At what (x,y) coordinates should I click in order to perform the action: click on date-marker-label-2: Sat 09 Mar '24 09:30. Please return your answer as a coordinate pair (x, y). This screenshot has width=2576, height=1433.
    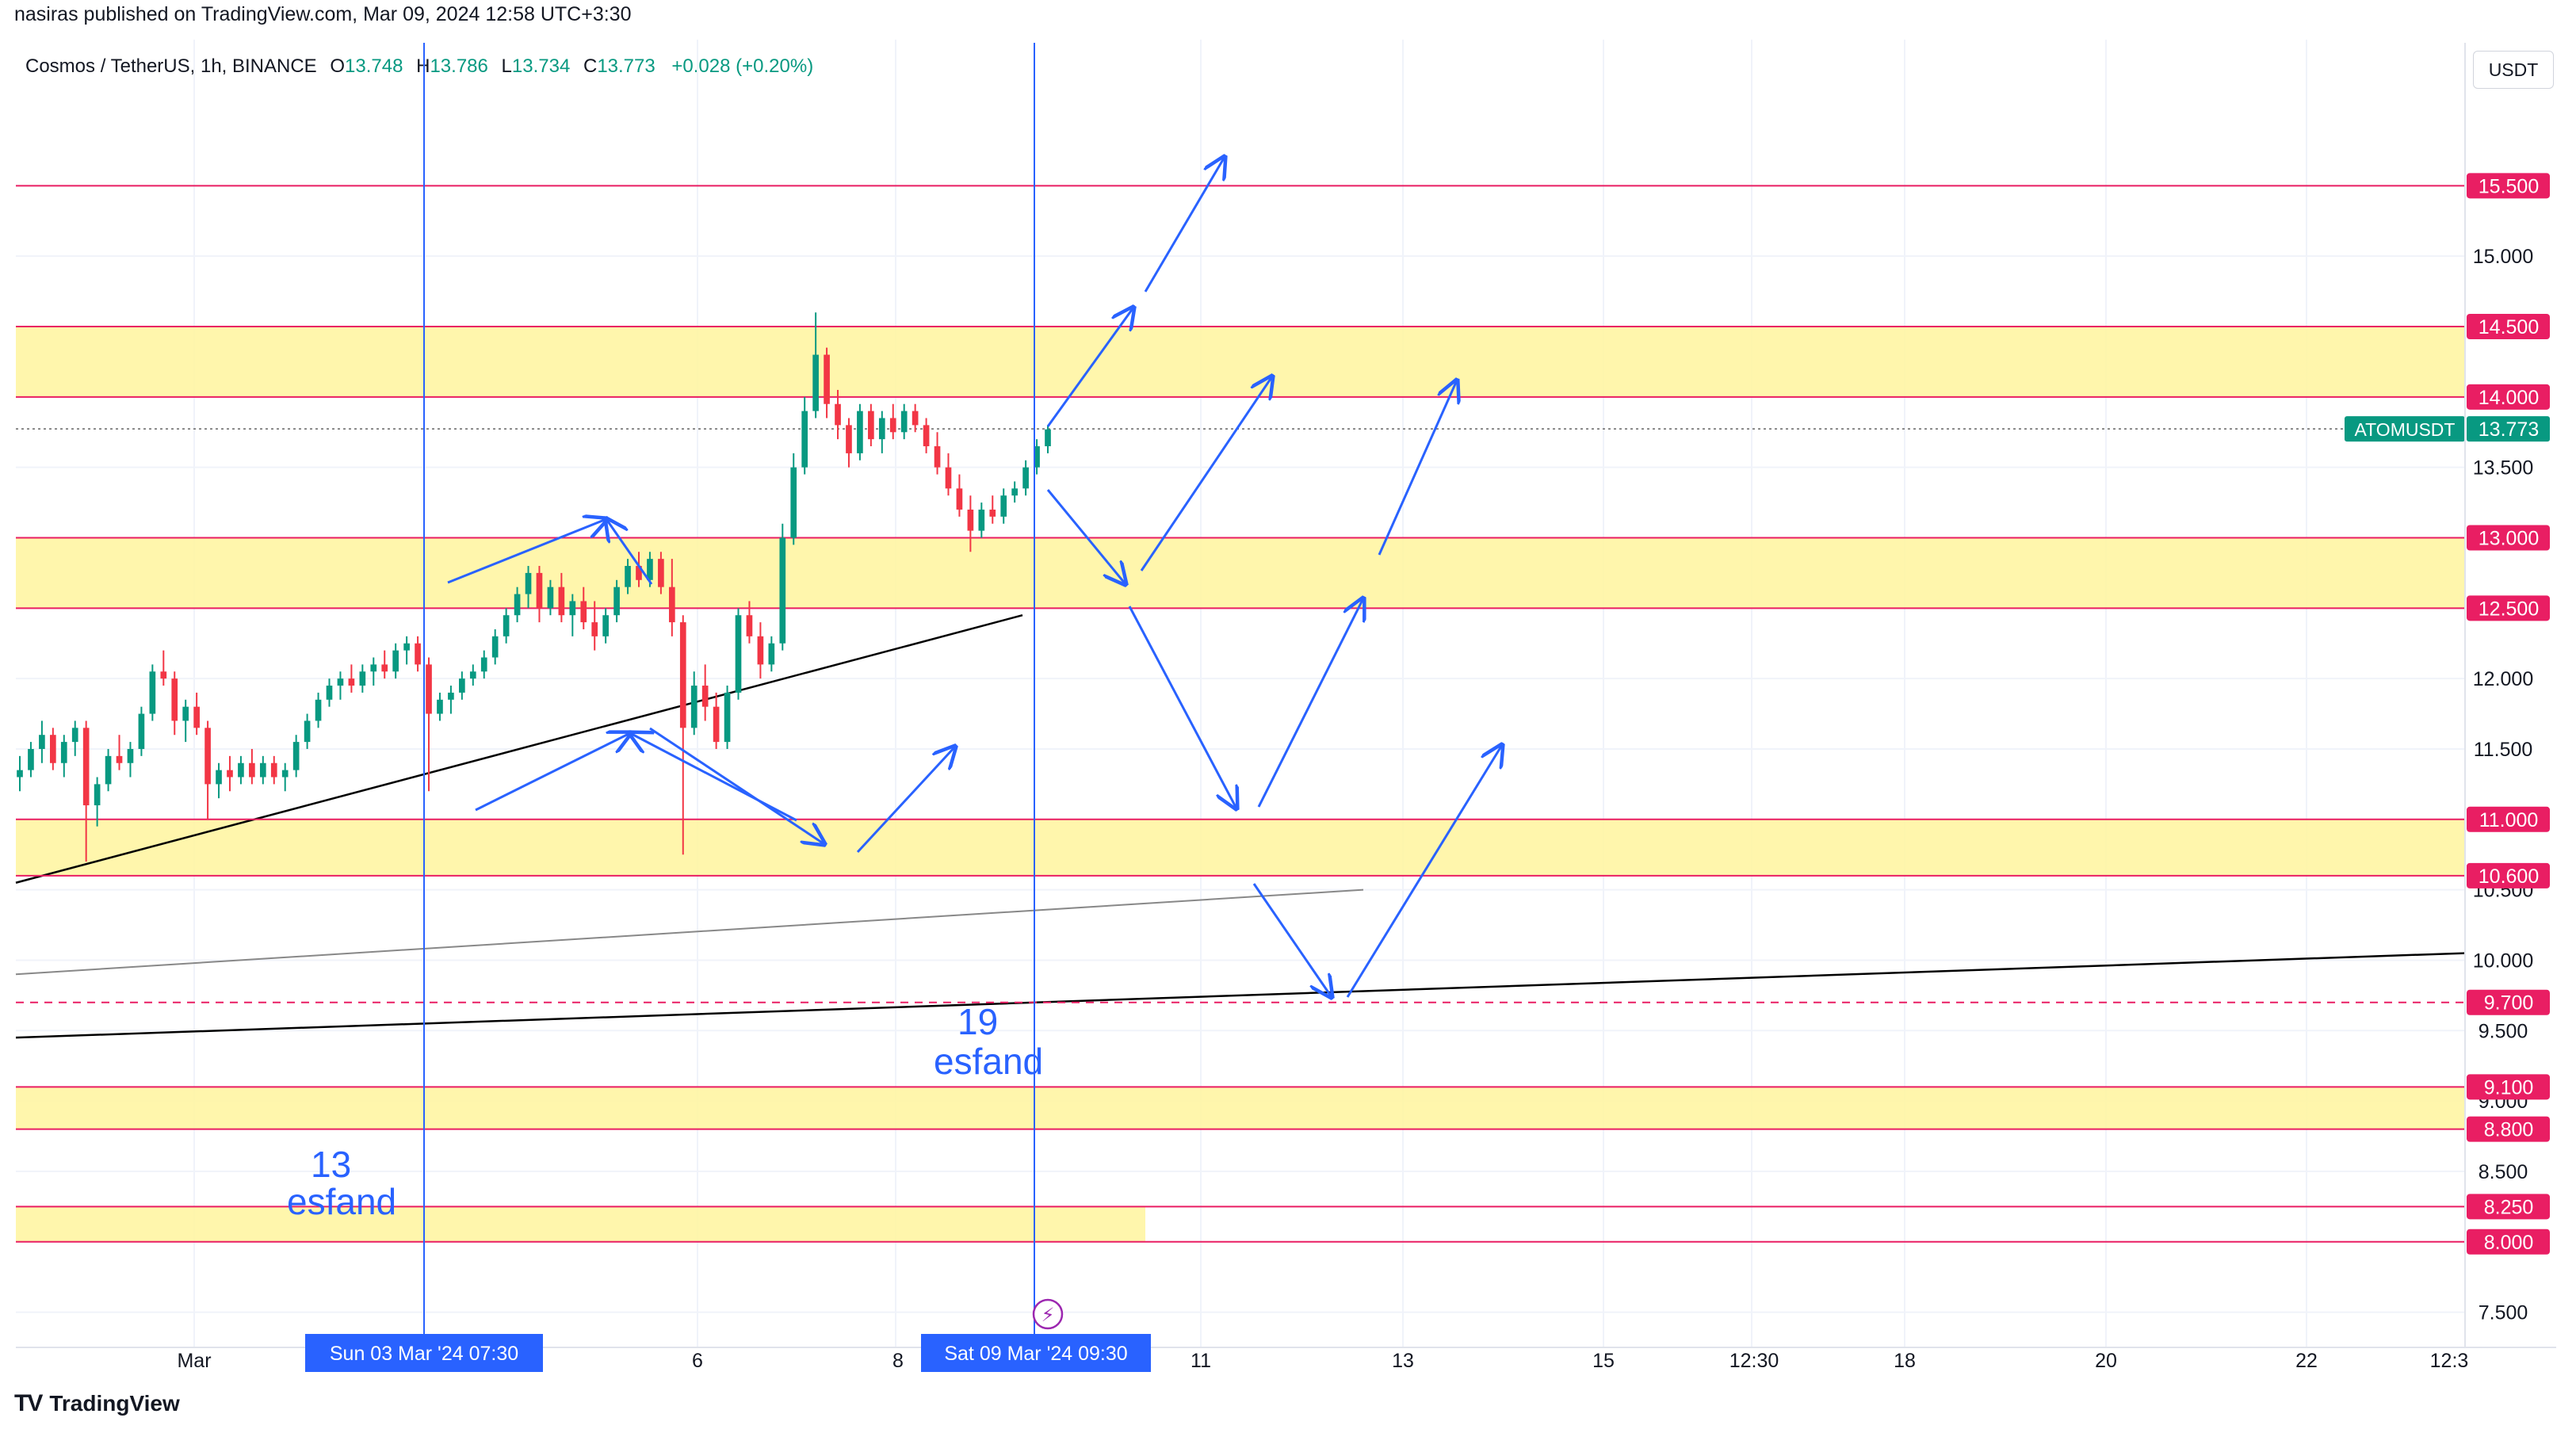
    Looking at the image, I should click on (1035, 1354).